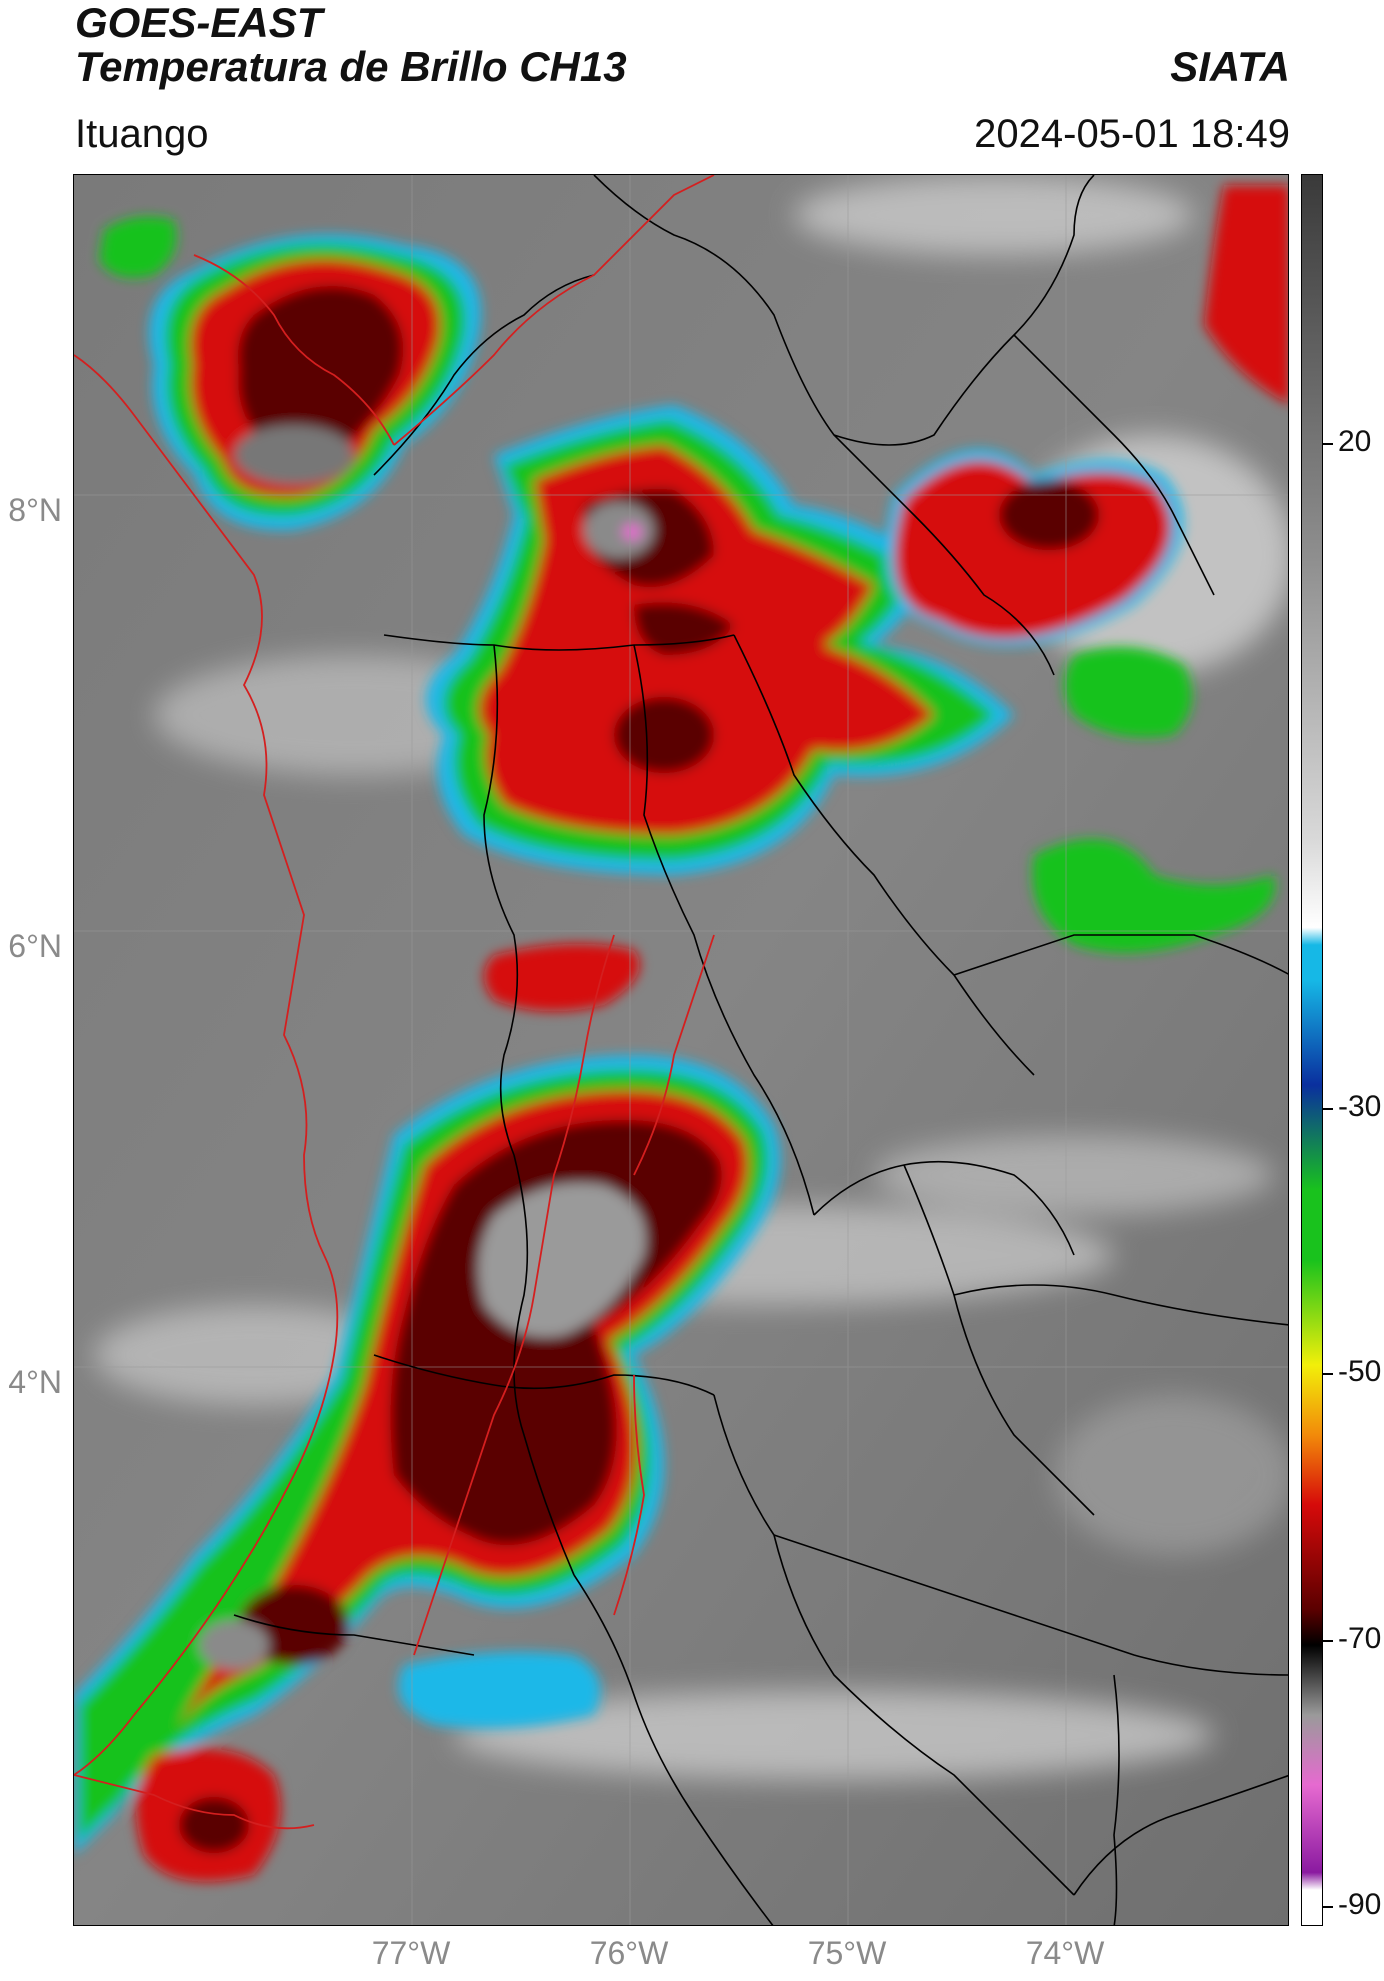 This screenshot has height=1981, width=1384. Describe the element at coordinates (1328, 1907) in the screenshot. I see `colorbar-tick-minus90` at that location.